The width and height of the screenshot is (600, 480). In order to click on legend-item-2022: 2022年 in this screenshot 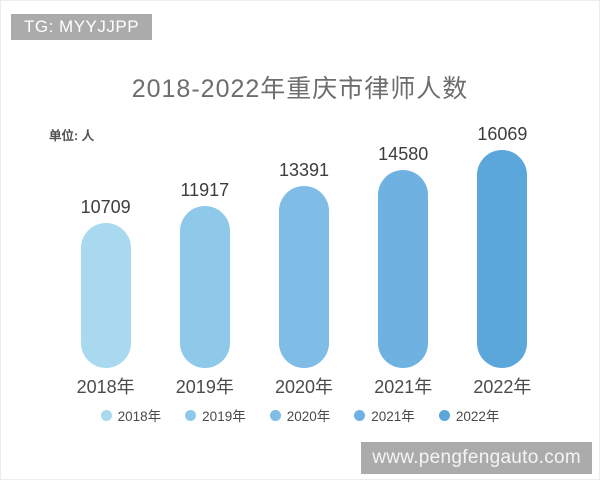, I will do `click(469, 415)`.